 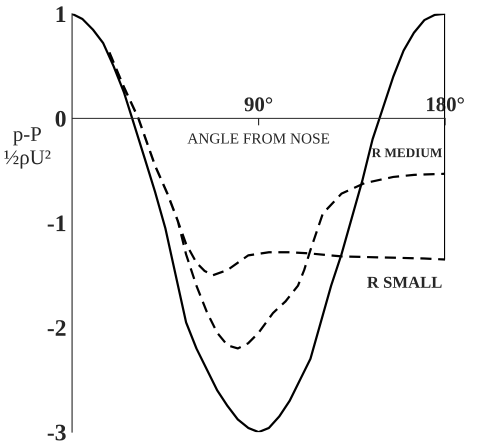 I want to click on y-tick-label: -2, so click(x=57, y=328).